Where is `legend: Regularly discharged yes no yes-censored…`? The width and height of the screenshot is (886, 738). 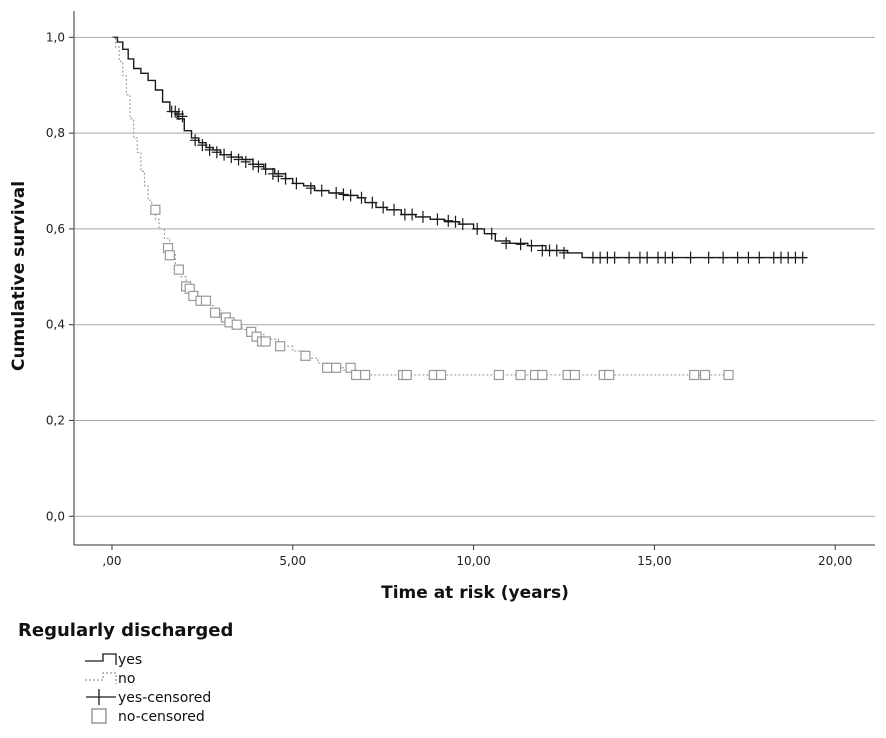
legend: Regularly discharged yes no yes-censored… is located at coordinates (125, 672).